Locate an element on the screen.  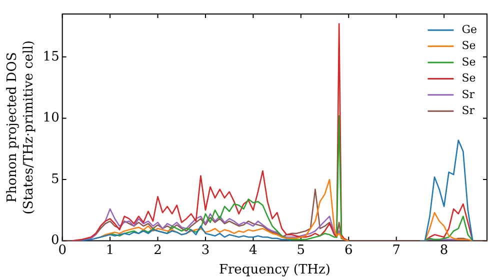
x-axis-title: Frequency (THz) is located at coordinates (274, 270).